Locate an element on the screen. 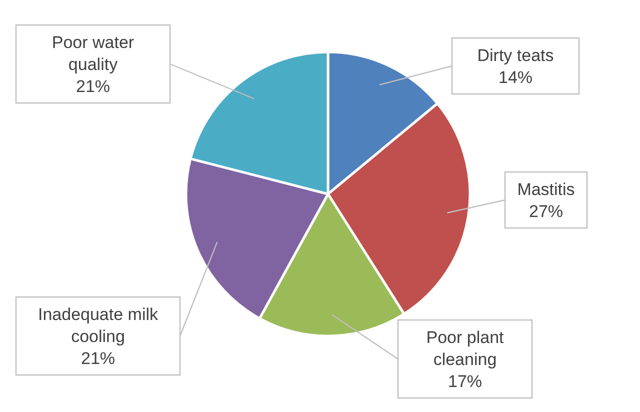 Image resolution: width=640 pixels, height=412 pixels. slice-label: Mastitis is located at coordinates (546, 189).